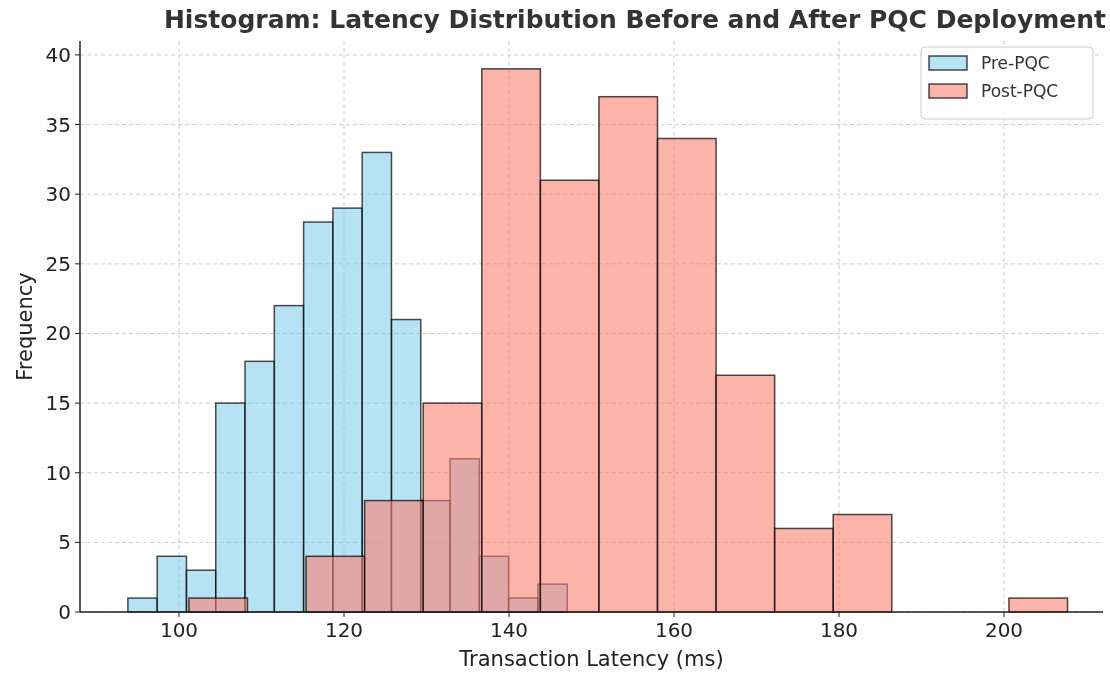  I want to click on y-tick-label: 10, so click(58, 472).